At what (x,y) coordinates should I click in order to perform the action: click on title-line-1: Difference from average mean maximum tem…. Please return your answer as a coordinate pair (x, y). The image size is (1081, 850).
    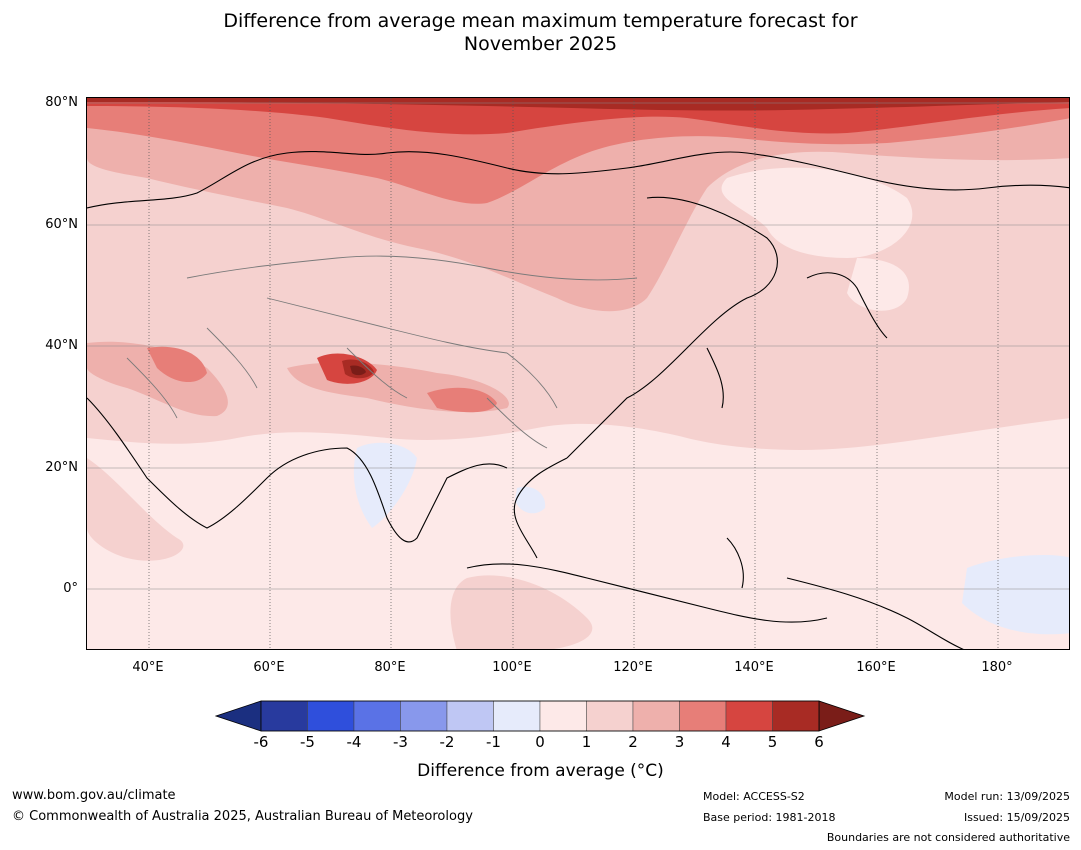
    Looking at the image, I should click on (540, 21).